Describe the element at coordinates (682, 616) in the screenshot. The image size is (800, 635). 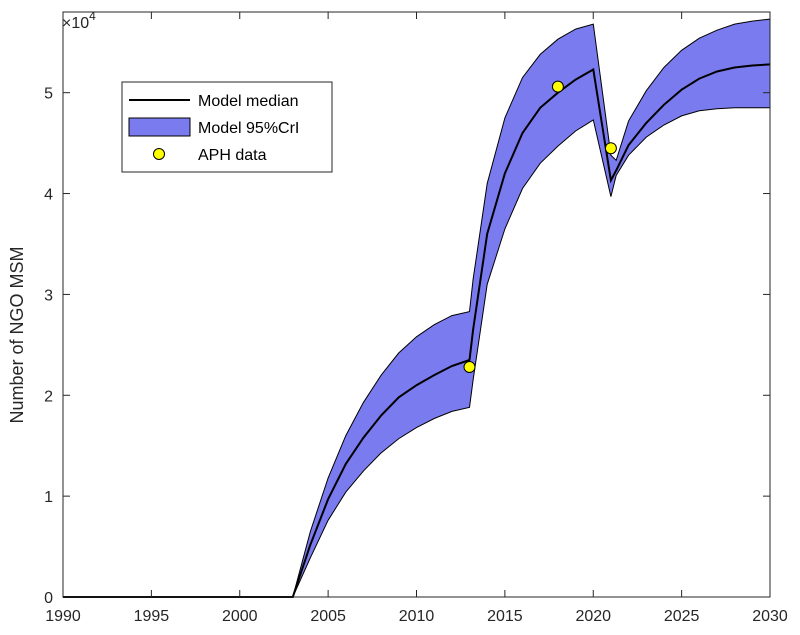
I see `x-tick-label: 2025` at that location.